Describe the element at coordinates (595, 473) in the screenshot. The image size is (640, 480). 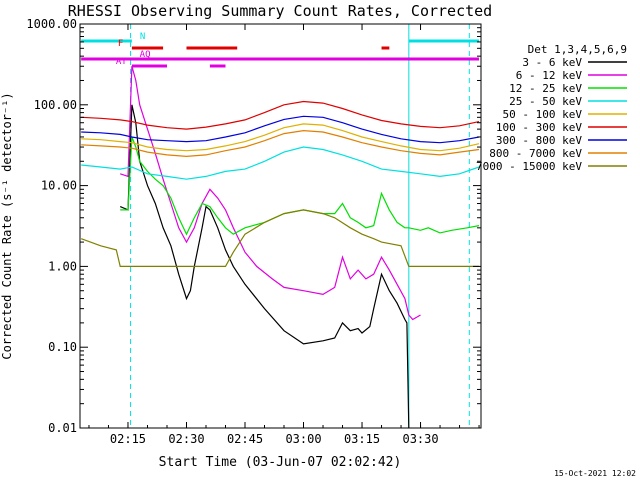
I see `footer-date: 15-Oct-2021 12:02` at that location.